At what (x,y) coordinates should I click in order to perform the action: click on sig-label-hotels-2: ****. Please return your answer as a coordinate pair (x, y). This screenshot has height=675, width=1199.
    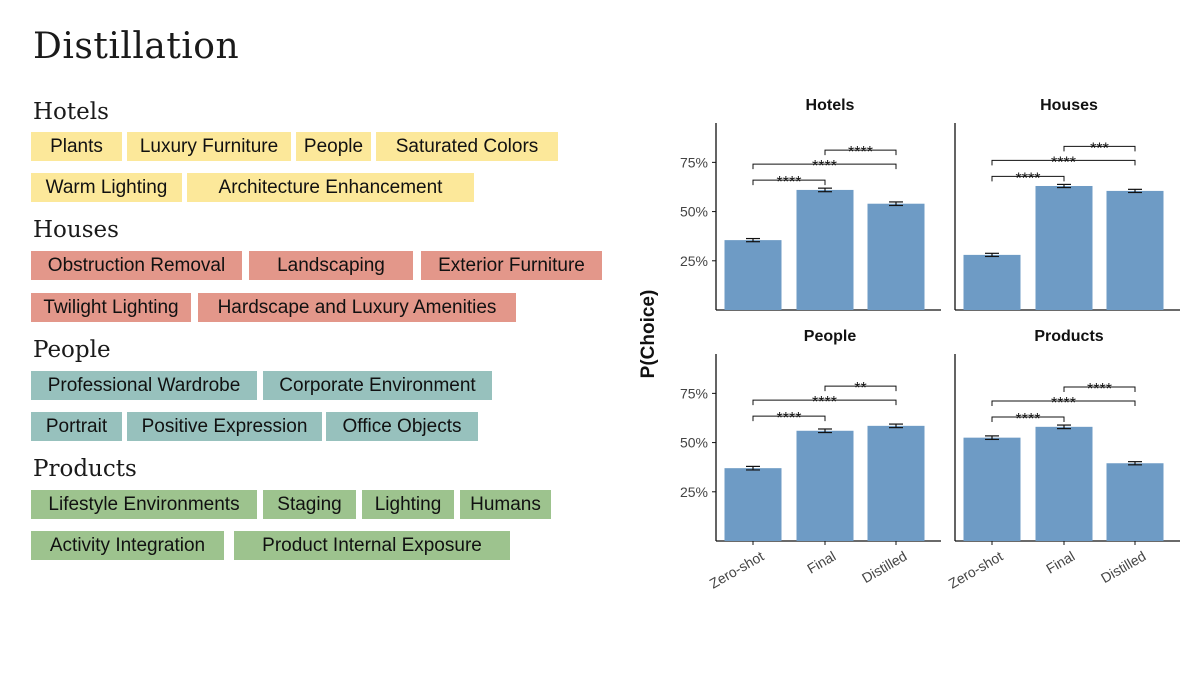
    Looking at the image, I should click on (860, 152).